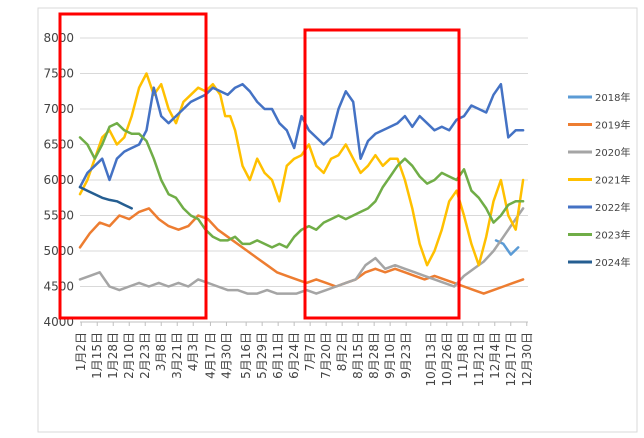  I want to click on x-tick-label: 8月2日, so click(342, 351).